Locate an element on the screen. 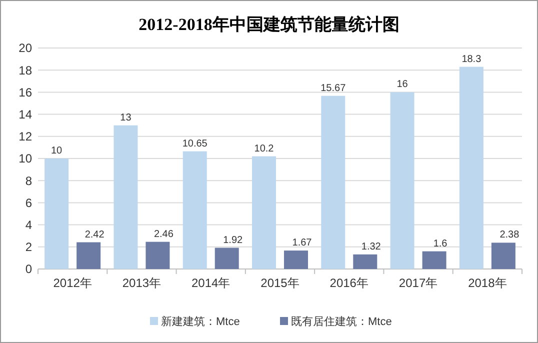 Image resolution: width=538 pixels, height=343 pixels. y-tick-label: 20 is located at coordinates (25, 48).